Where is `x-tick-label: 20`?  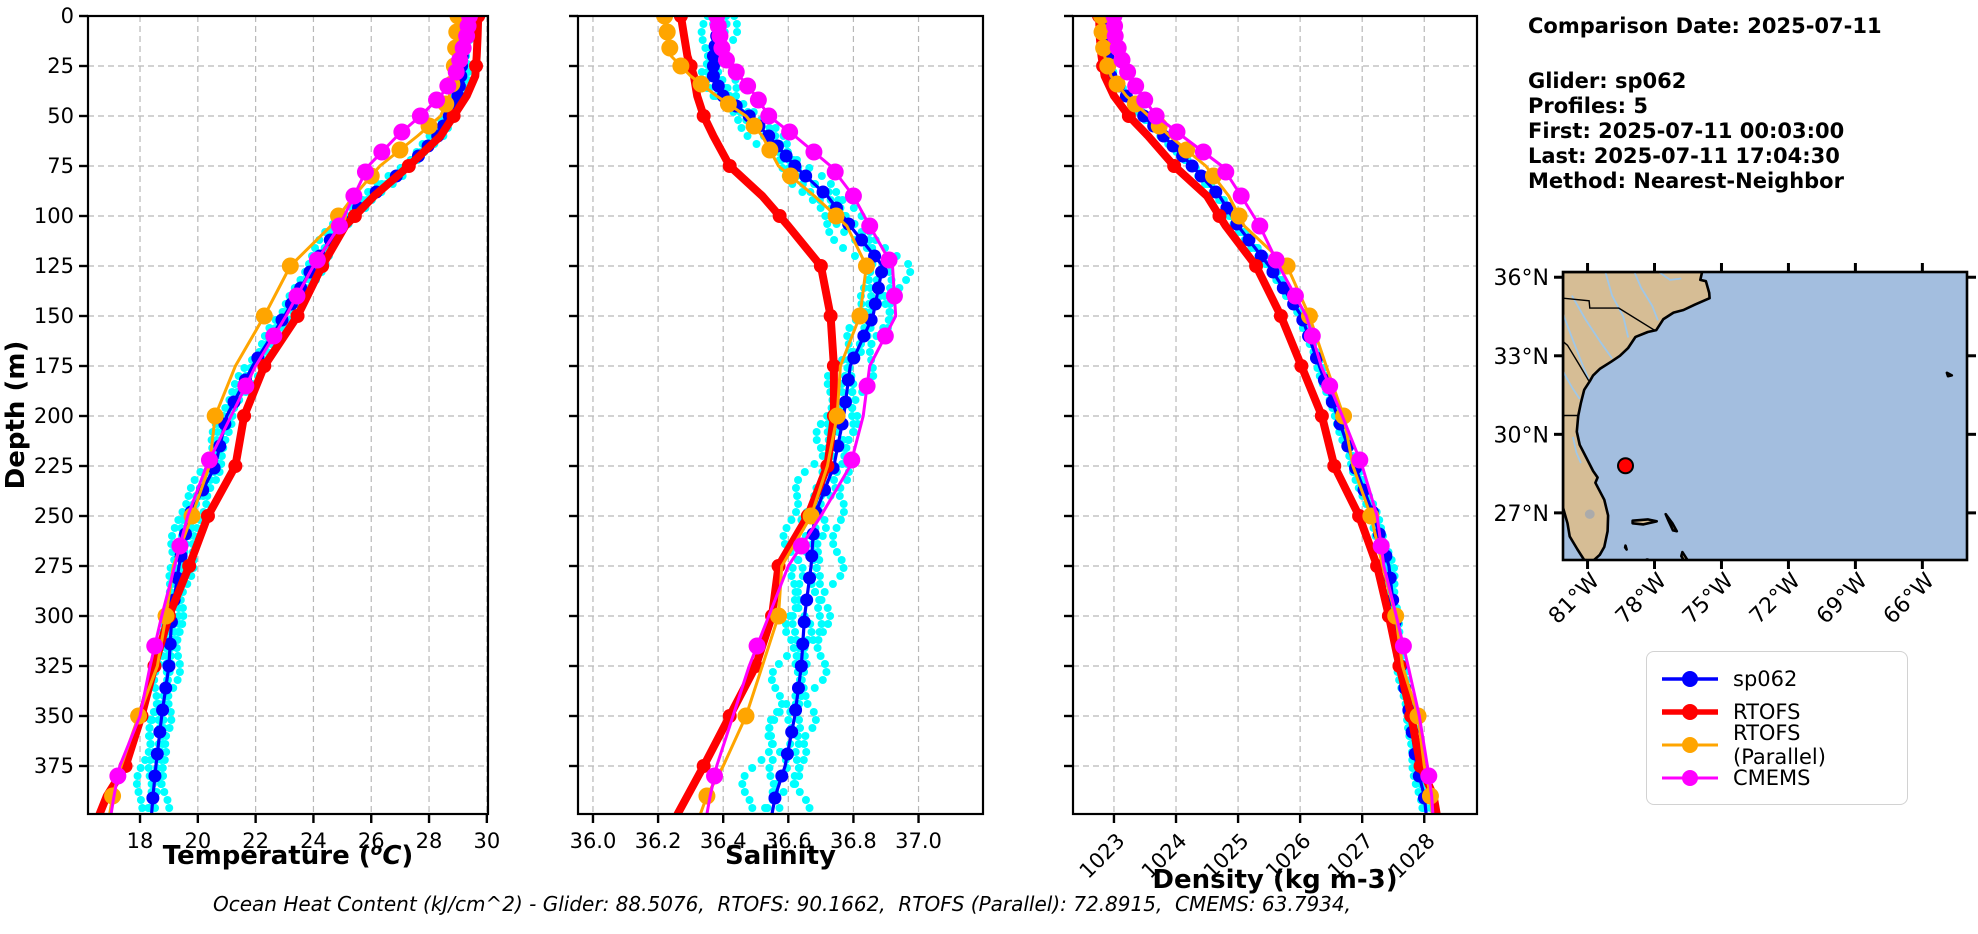
x-tick-label: 20 is located at coordinates (197, 841).